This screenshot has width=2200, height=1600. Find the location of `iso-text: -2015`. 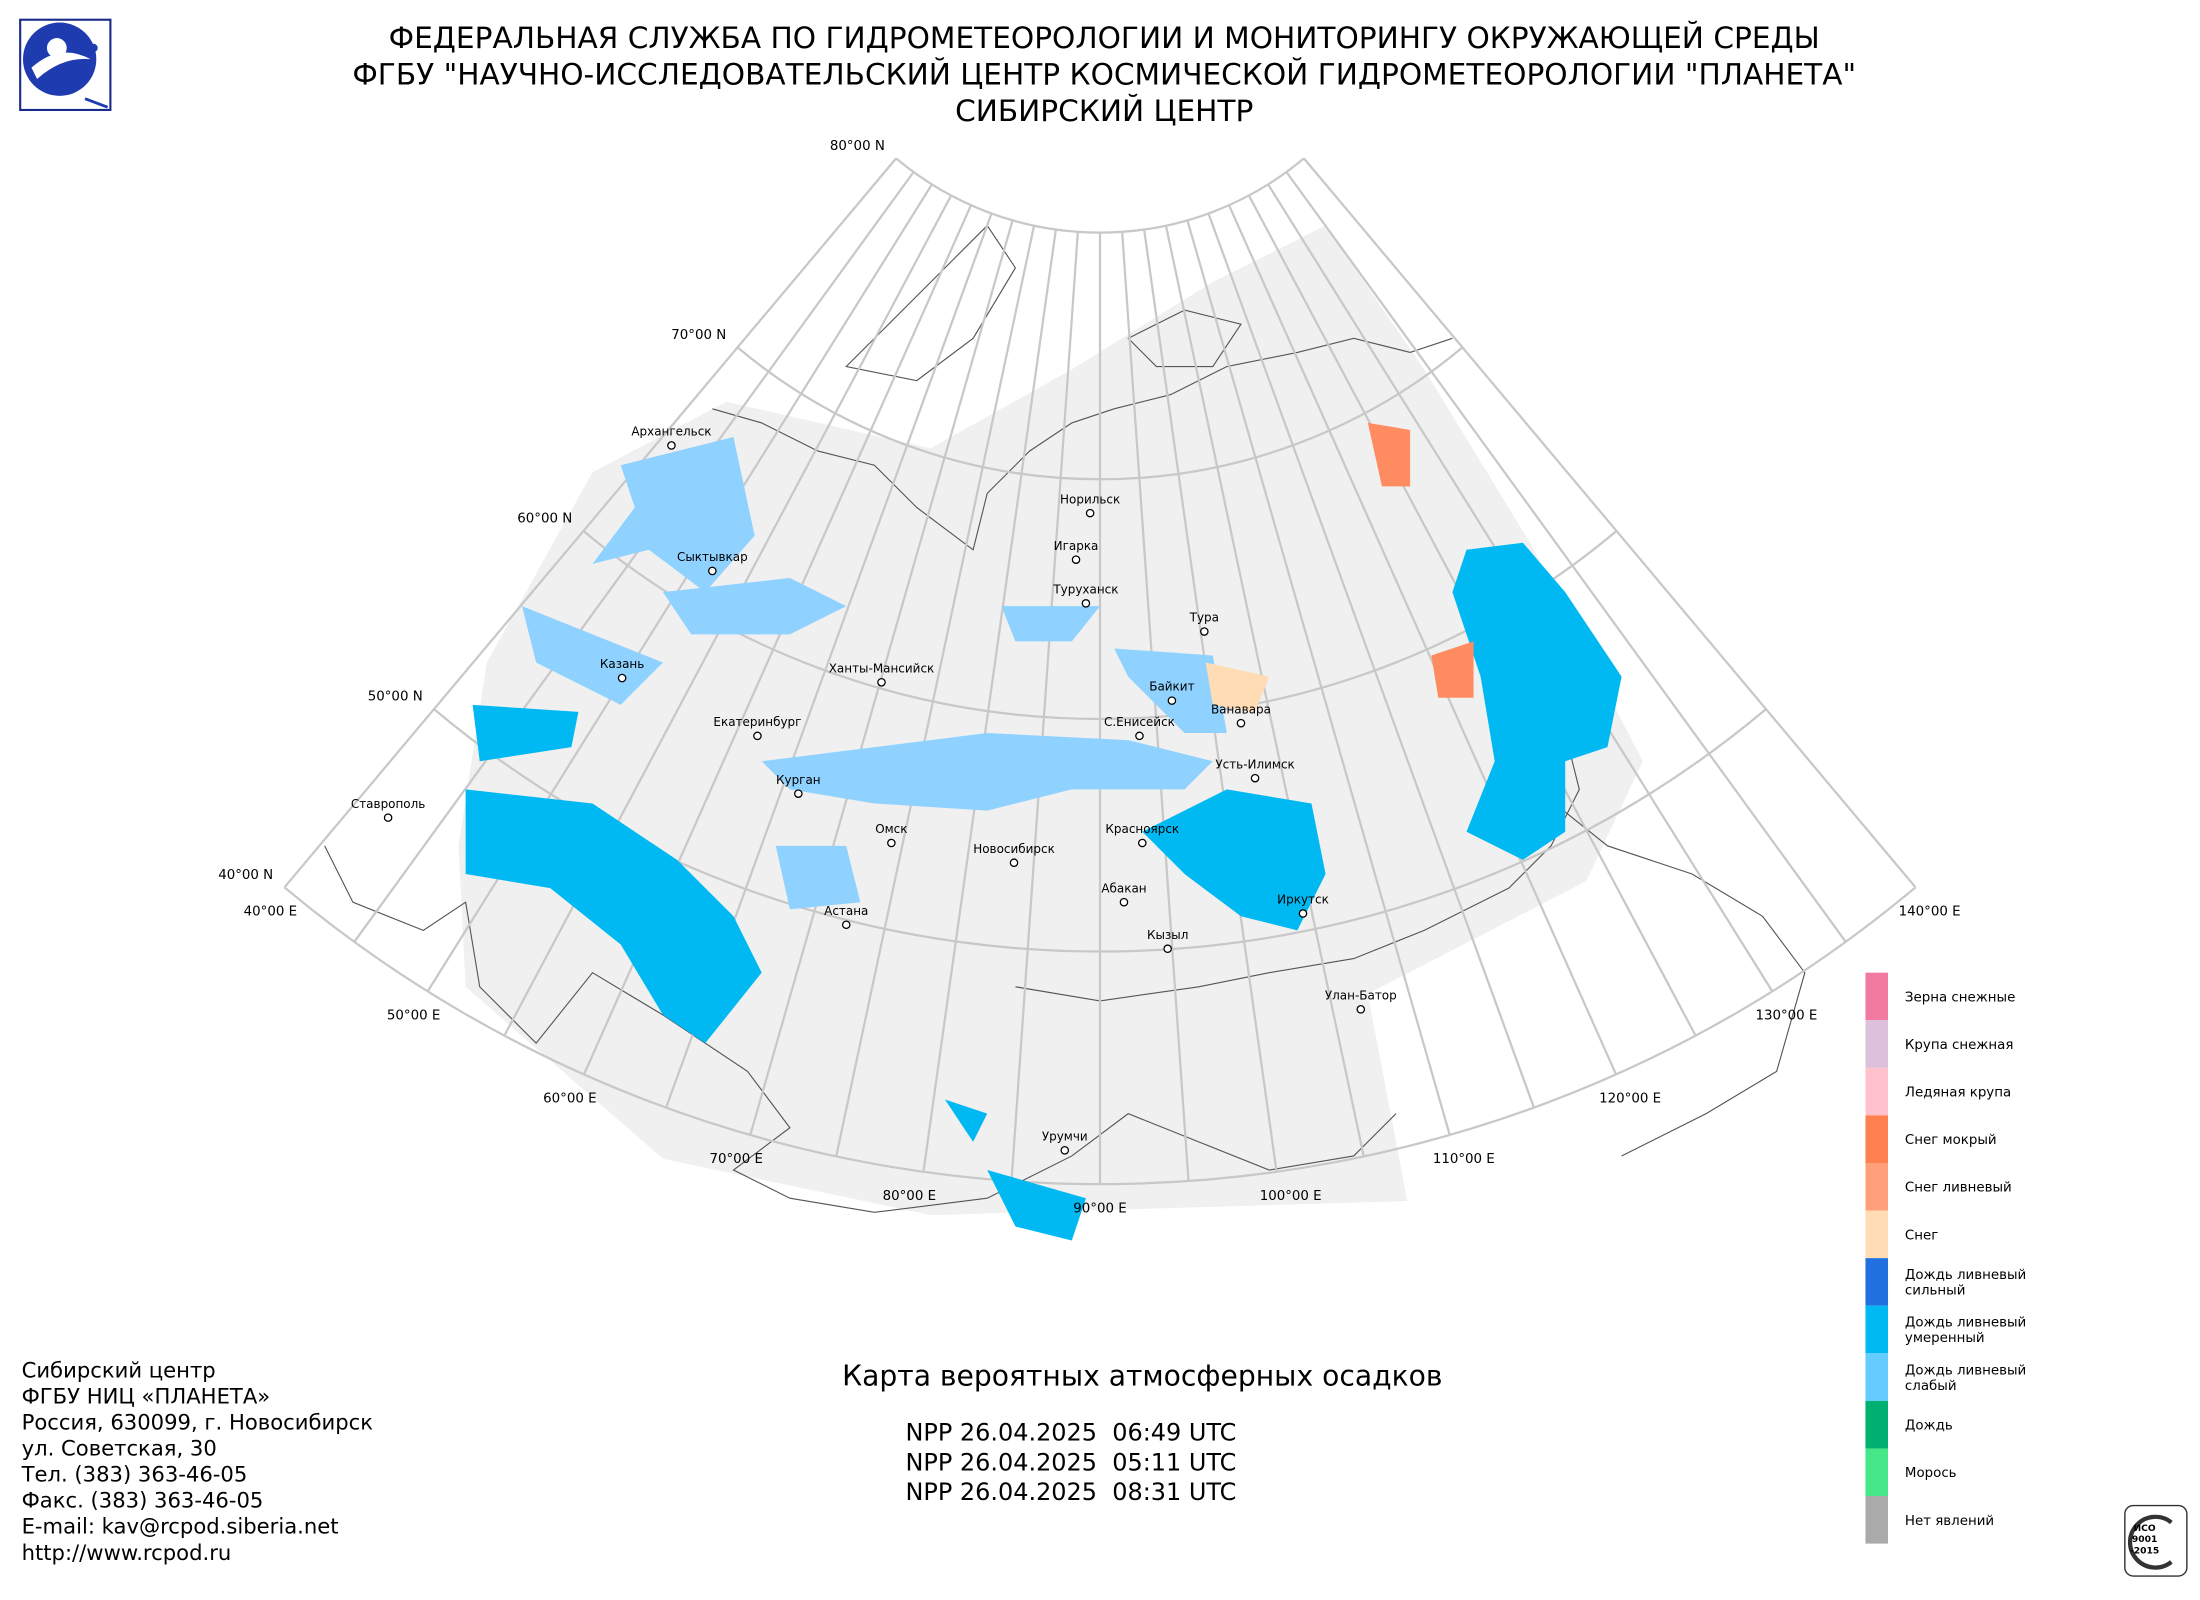

iso-text: -2015 is located at coordinates (2144, 1550).